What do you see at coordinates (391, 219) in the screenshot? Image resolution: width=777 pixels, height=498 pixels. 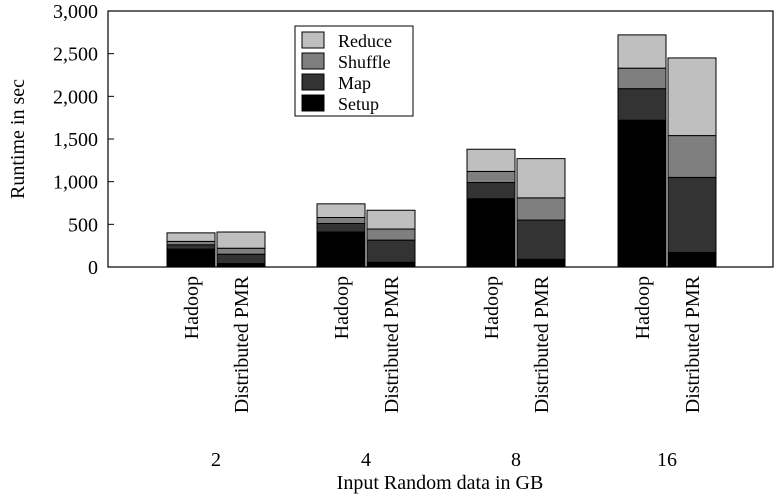 I see `bar-reduce-4gb-distributed-pmr` at bounding box center [391, 219].